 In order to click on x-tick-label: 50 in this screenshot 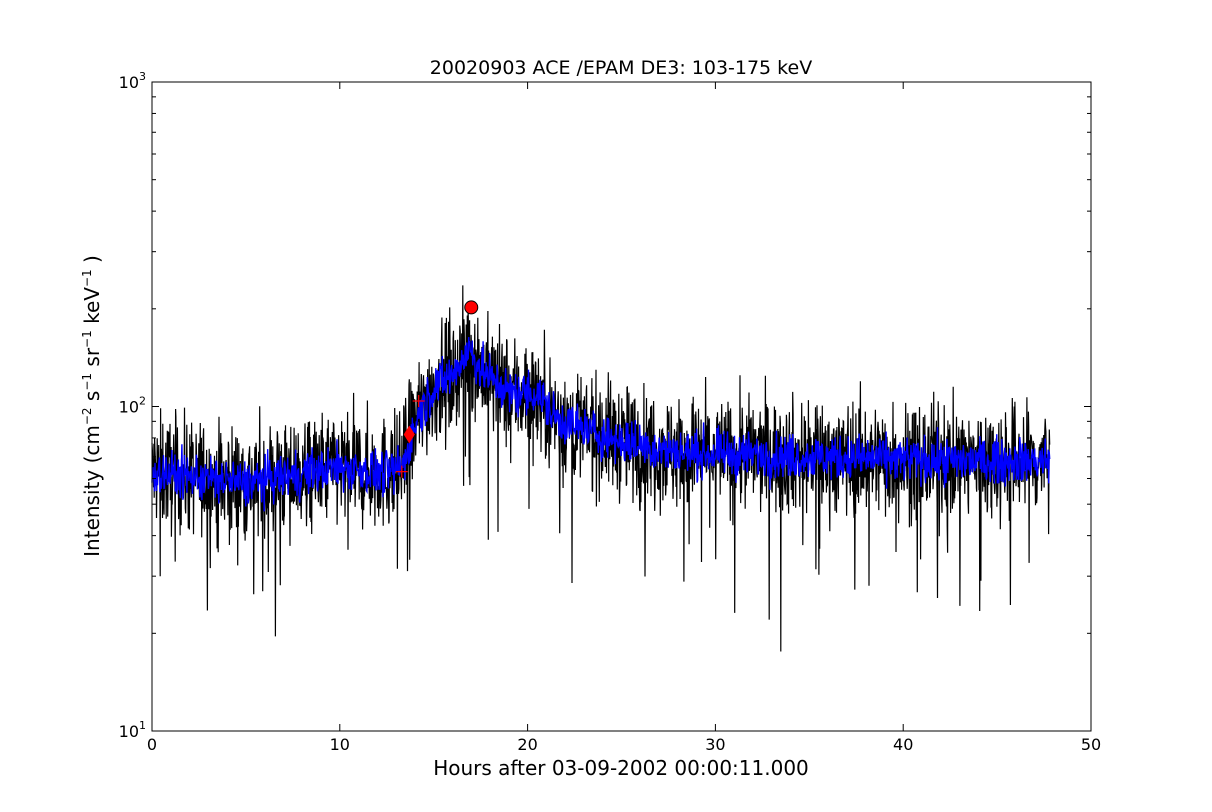, I will do `click(1091, 744)`.